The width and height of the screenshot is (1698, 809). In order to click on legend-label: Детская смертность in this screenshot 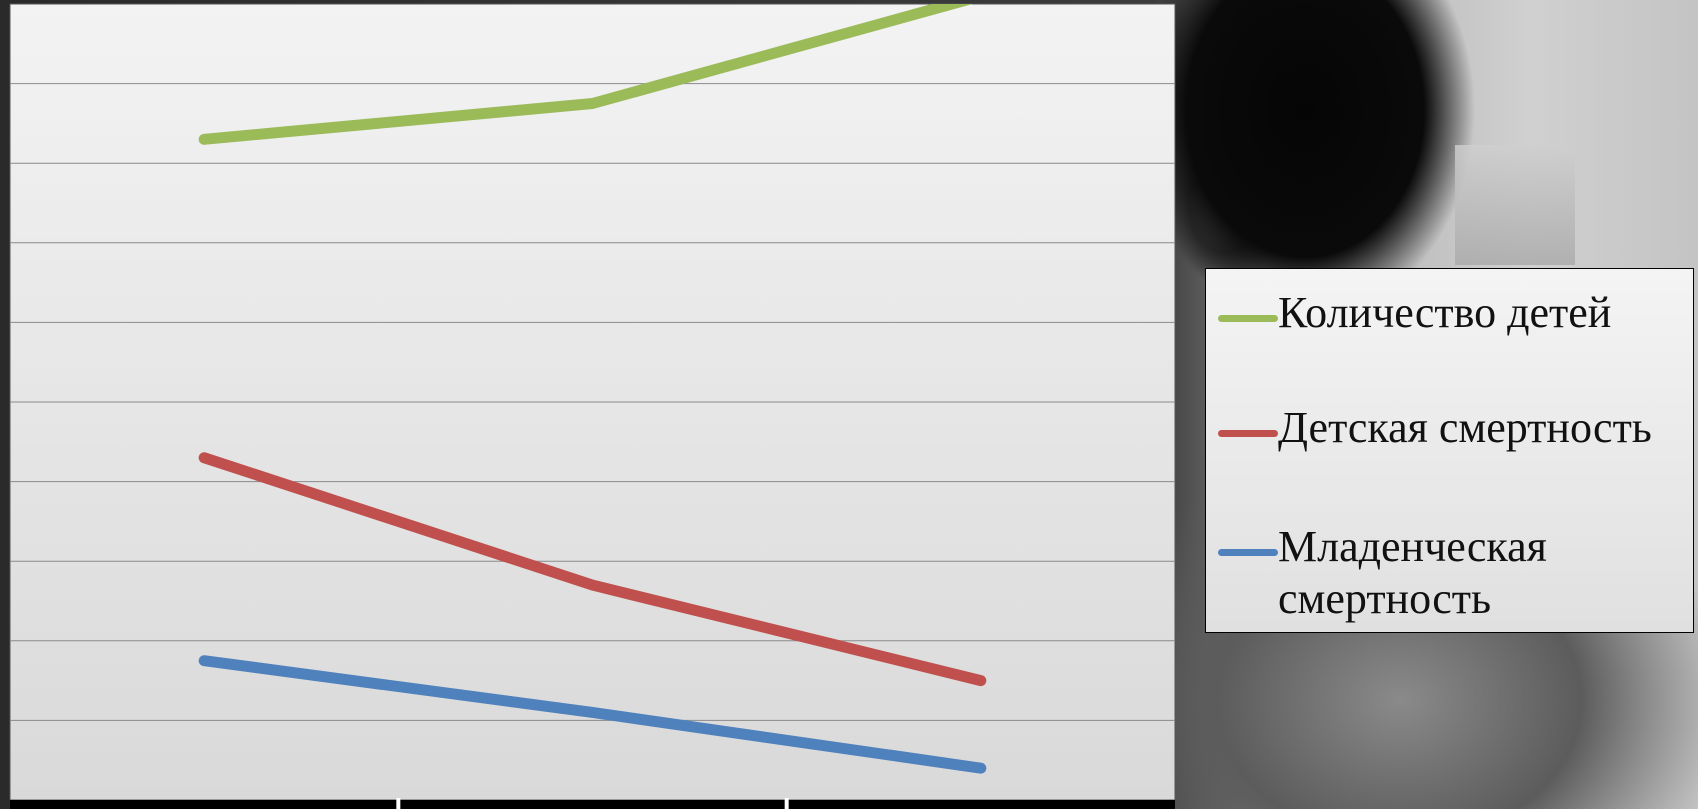, I will do `click(1465, 427)`.